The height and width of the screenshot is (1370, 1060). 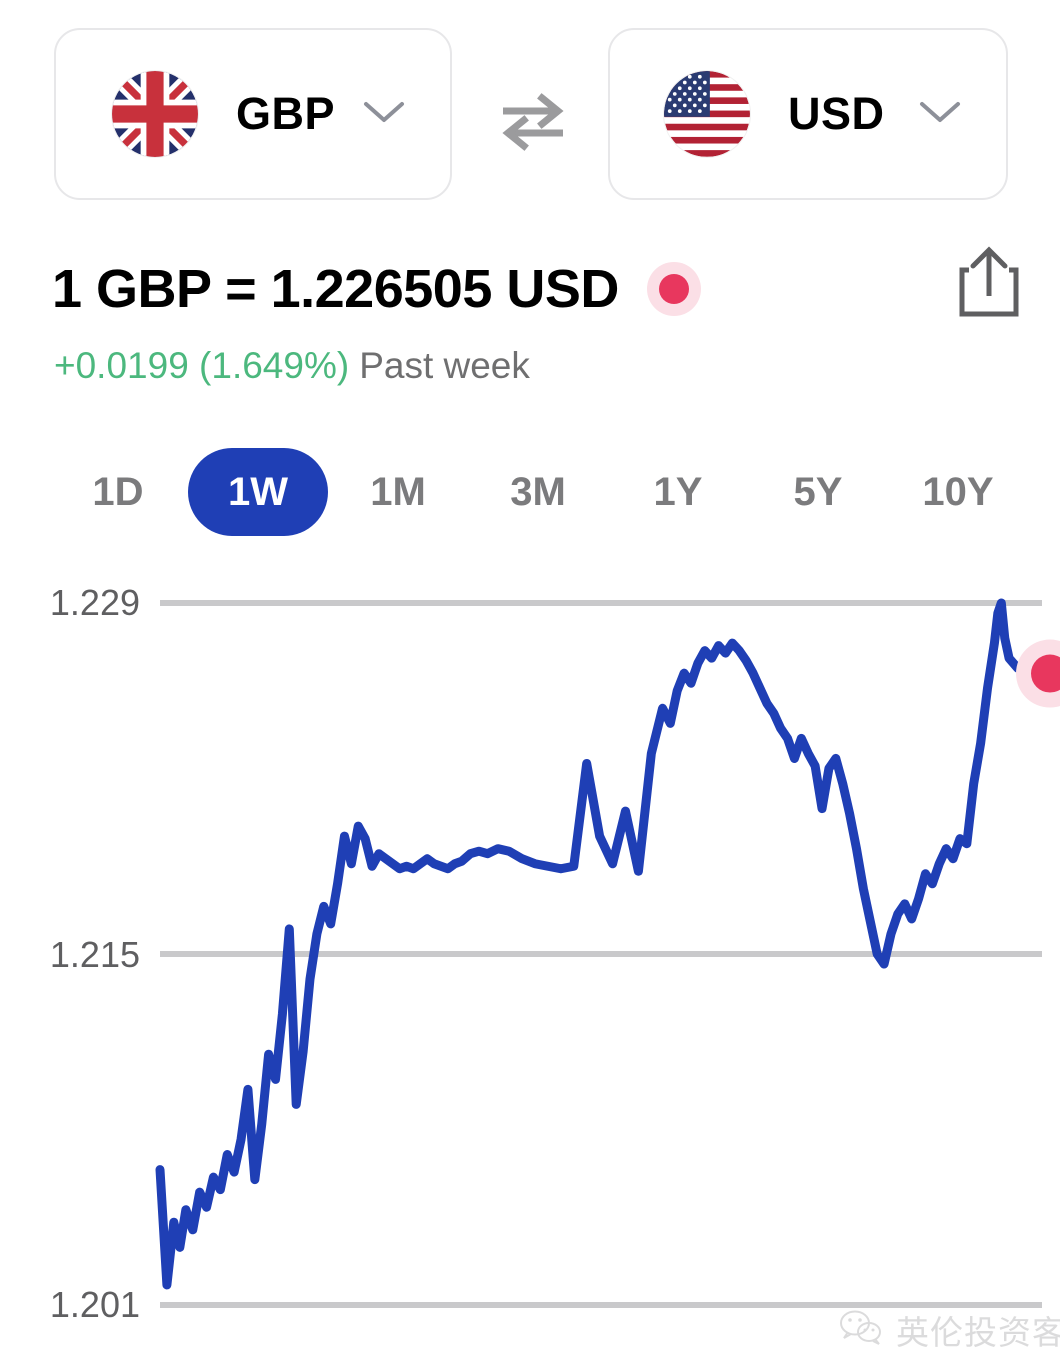 I want to click on to-currency-code: USD, so click(x=836, y=113).